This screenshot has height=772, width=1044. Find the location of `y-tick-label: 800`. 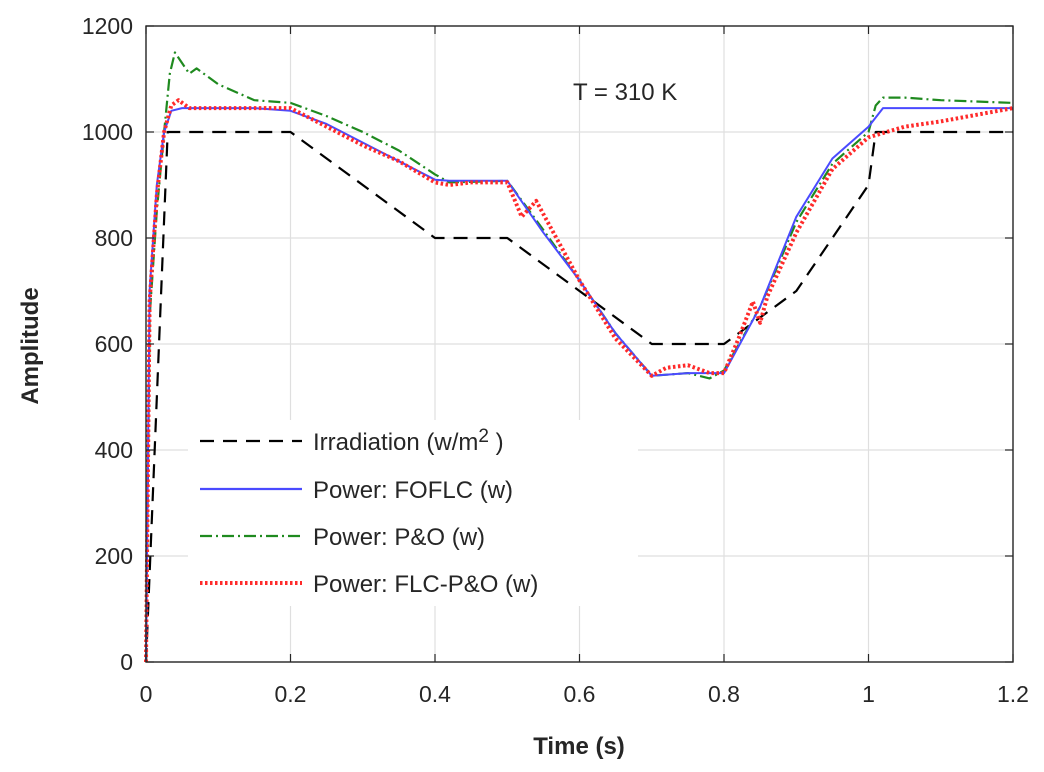

y-tick-label: 800 is located at coordinates (114, 238).